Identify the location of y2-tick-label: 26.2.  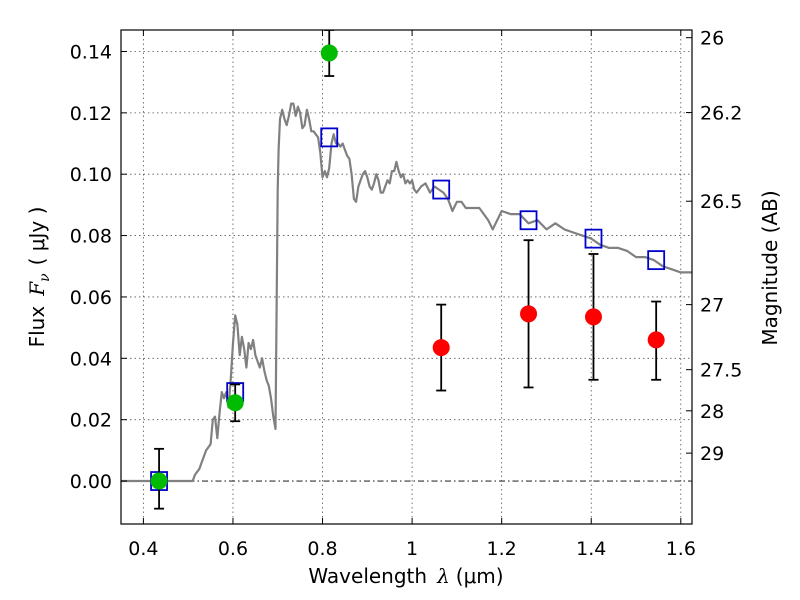
(721, 114).